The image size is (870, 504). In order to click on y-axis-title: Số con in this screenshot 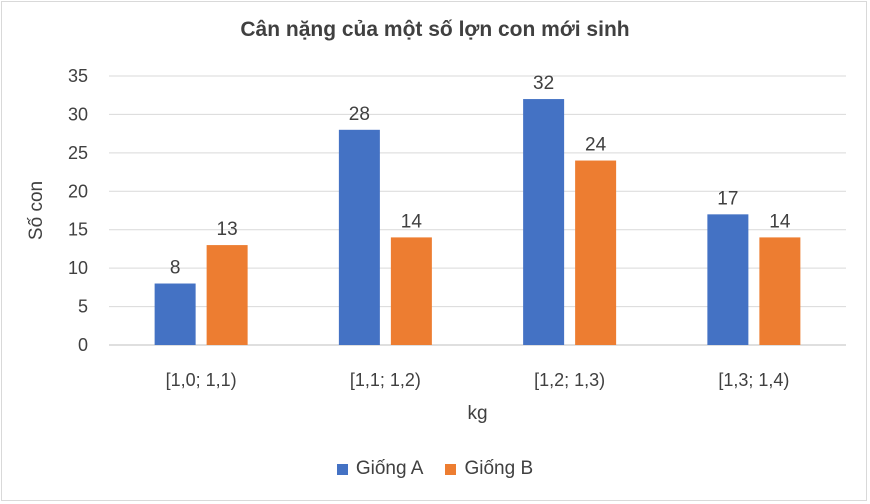, I will do `click(36, 210)`.